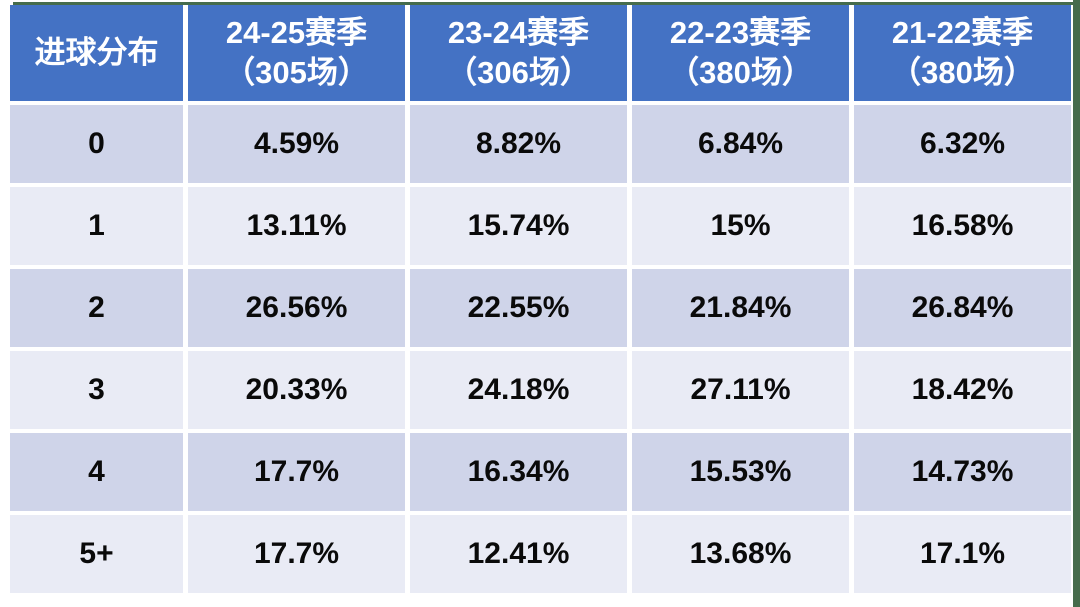  What do you see at coordinates (543, 3) in the screenshot?
I see `cropped-background-top-line` at bounding box center [543, 3].